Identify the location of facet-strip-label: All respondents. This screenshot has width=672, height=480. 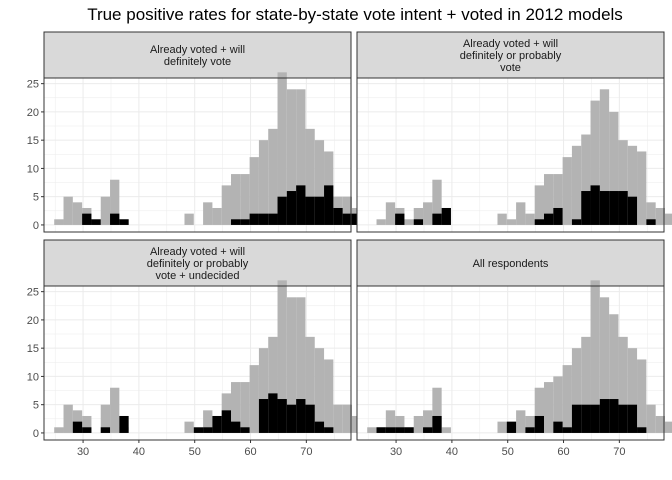
(511, 264).